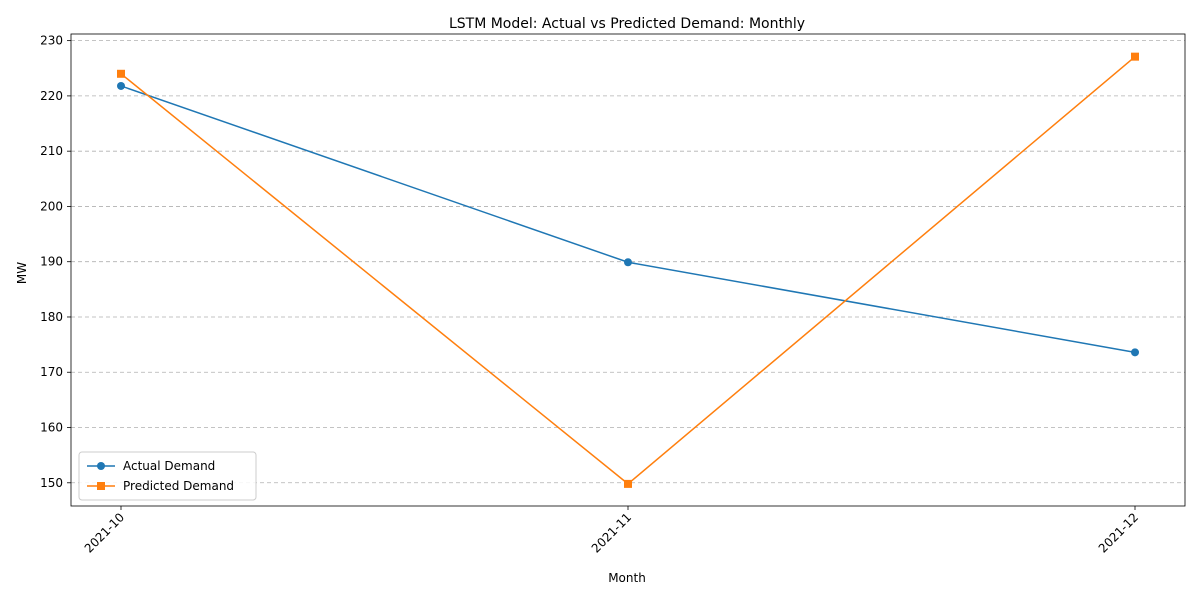  Describe the element at coordinates (627, 578) in the screenshot. I see `x-axis-label: Month` at that location.